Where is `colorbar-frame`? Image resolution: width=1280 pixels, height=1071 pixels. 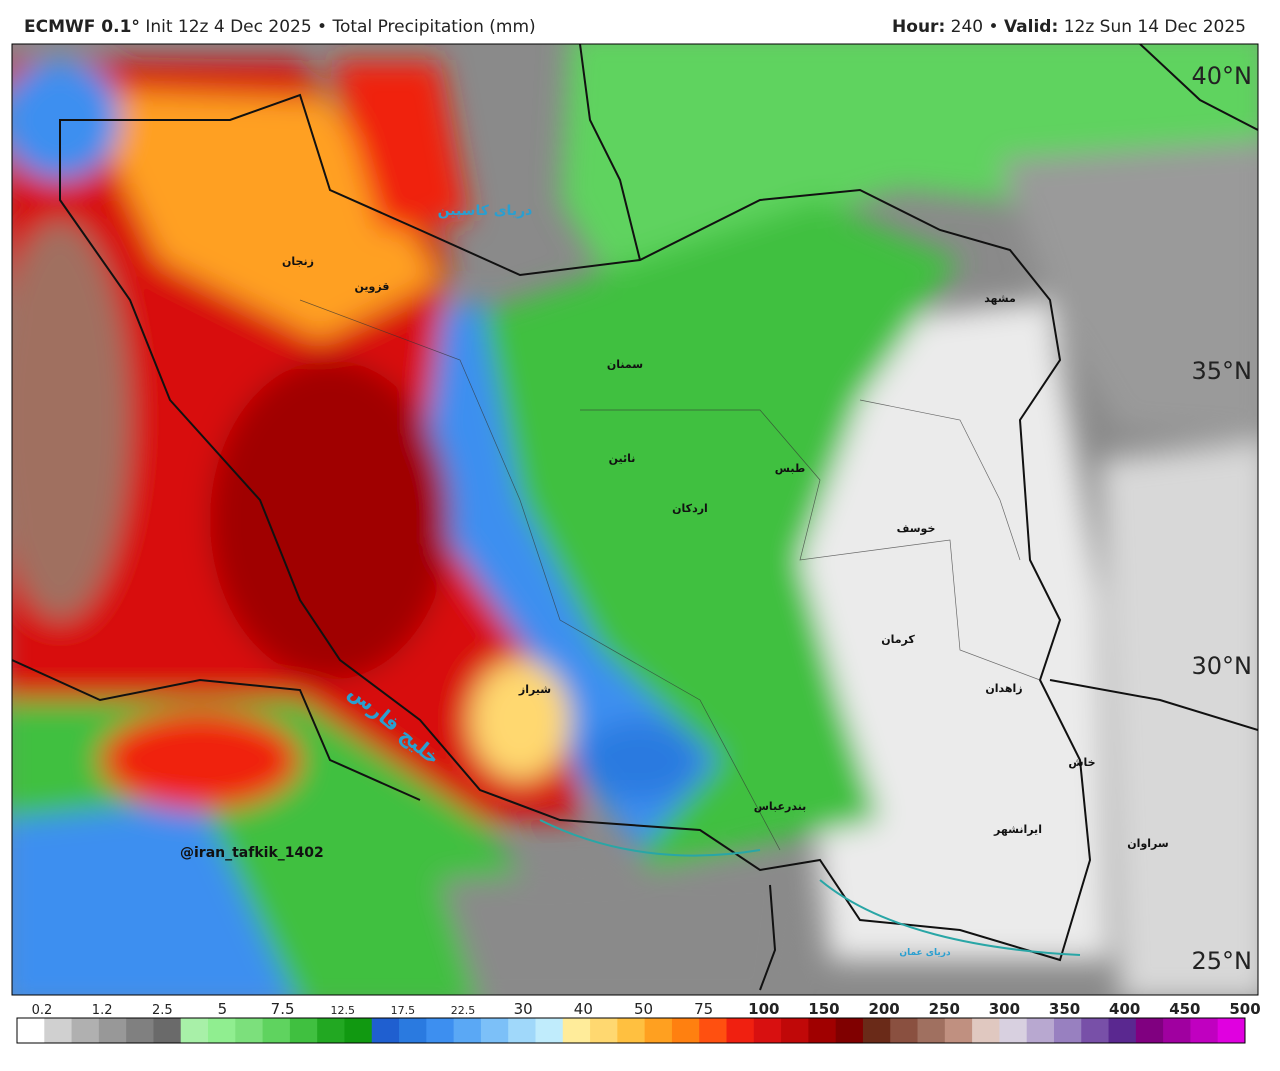
colorbar-frame is located at coordinates (631, 1030).